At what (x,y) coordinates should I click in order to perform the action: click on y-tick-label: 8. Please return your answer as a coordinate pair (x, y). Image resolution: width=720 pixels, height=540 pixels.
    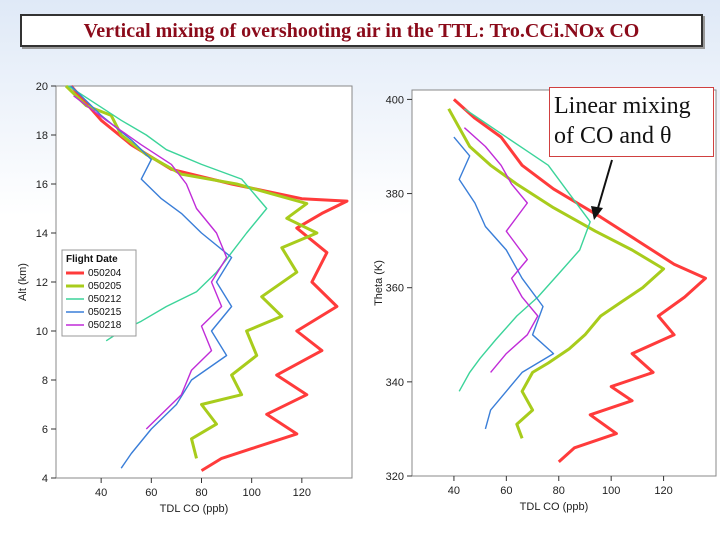
    Looking at the image, I should click on (45, 381).